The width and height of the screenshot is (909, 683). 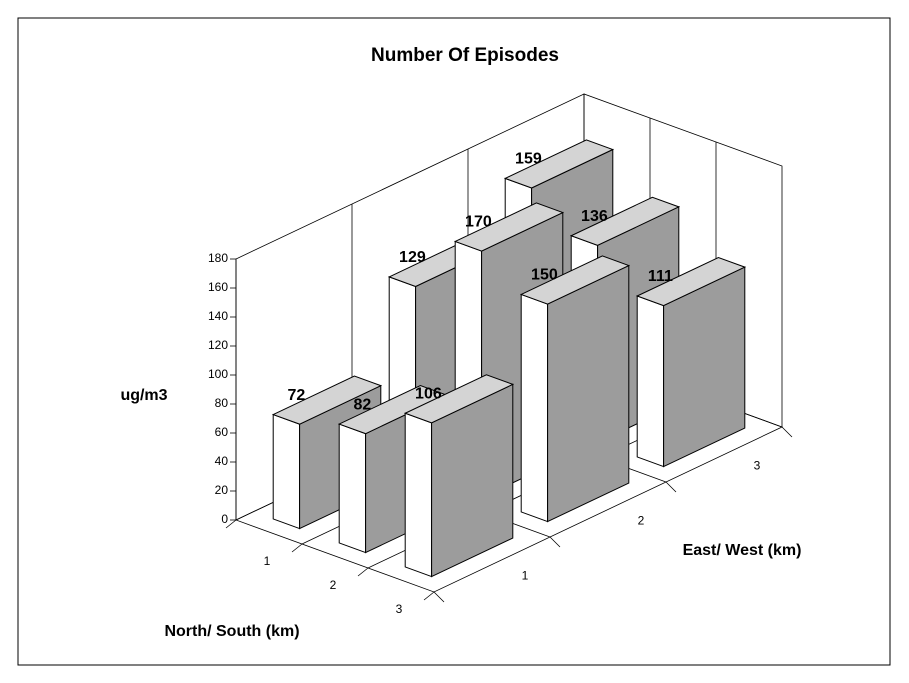 I want to click on x-tick-label: 3, so click(x=757, y=466).